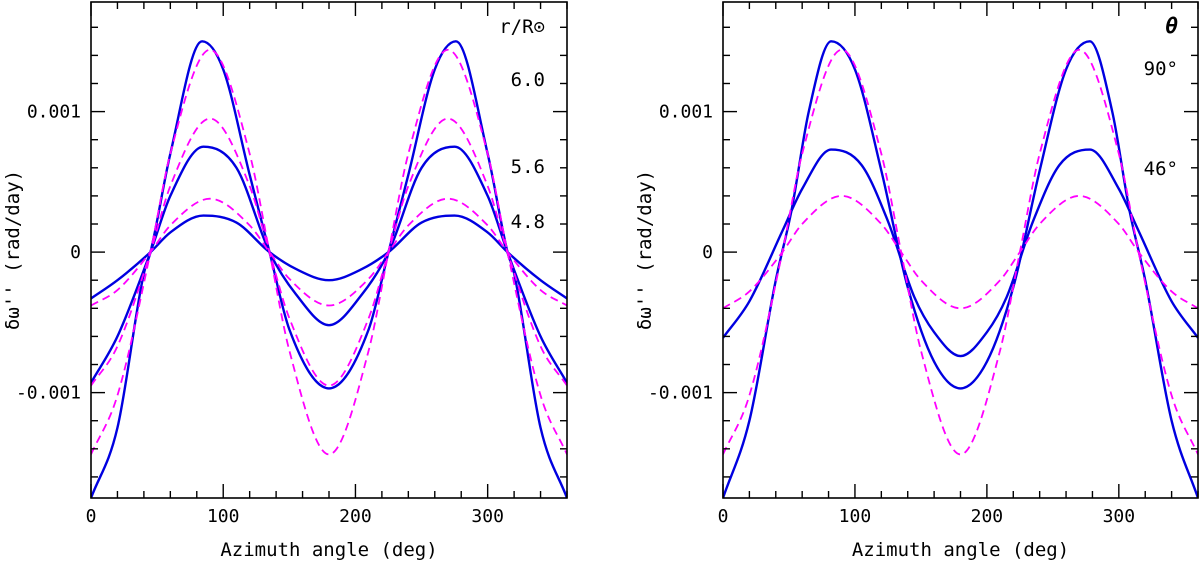  What do you see at coordinates (1161, 97) in the screenshot?
I see `legend: θ 90° 46°` at bounding box center [1161, 97].